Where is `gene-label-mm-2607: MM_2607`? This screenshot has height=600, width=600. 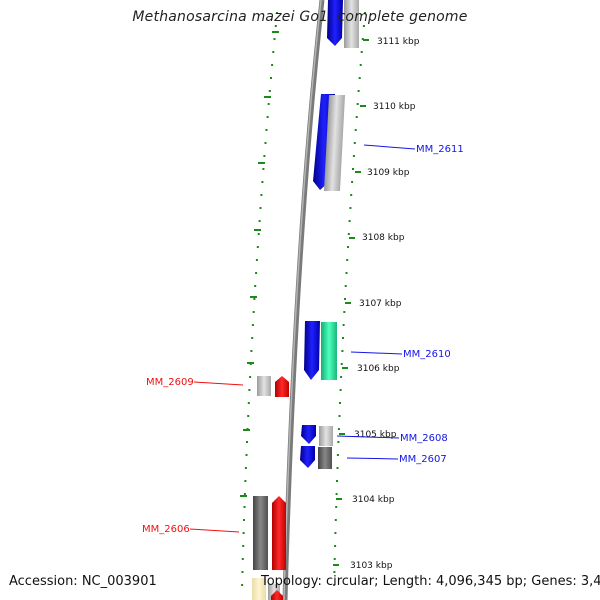
gene-label-mm-2607: MM_2607 is located at coordinates (423, 459).